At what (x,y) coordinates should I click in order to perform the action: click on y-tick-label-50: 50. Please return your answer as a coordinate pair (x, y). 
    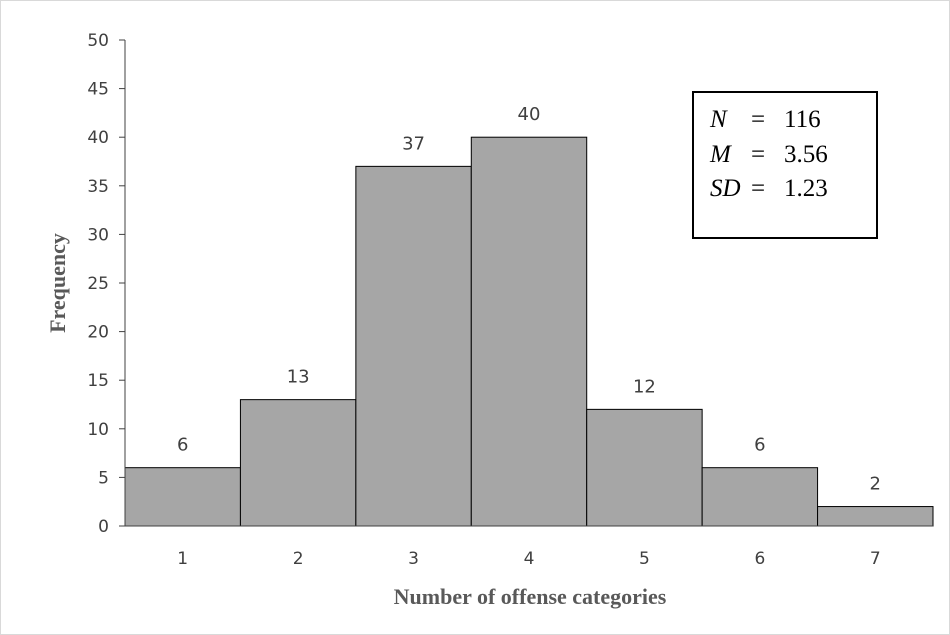
    Looking at the image, I should click on (98, 41).